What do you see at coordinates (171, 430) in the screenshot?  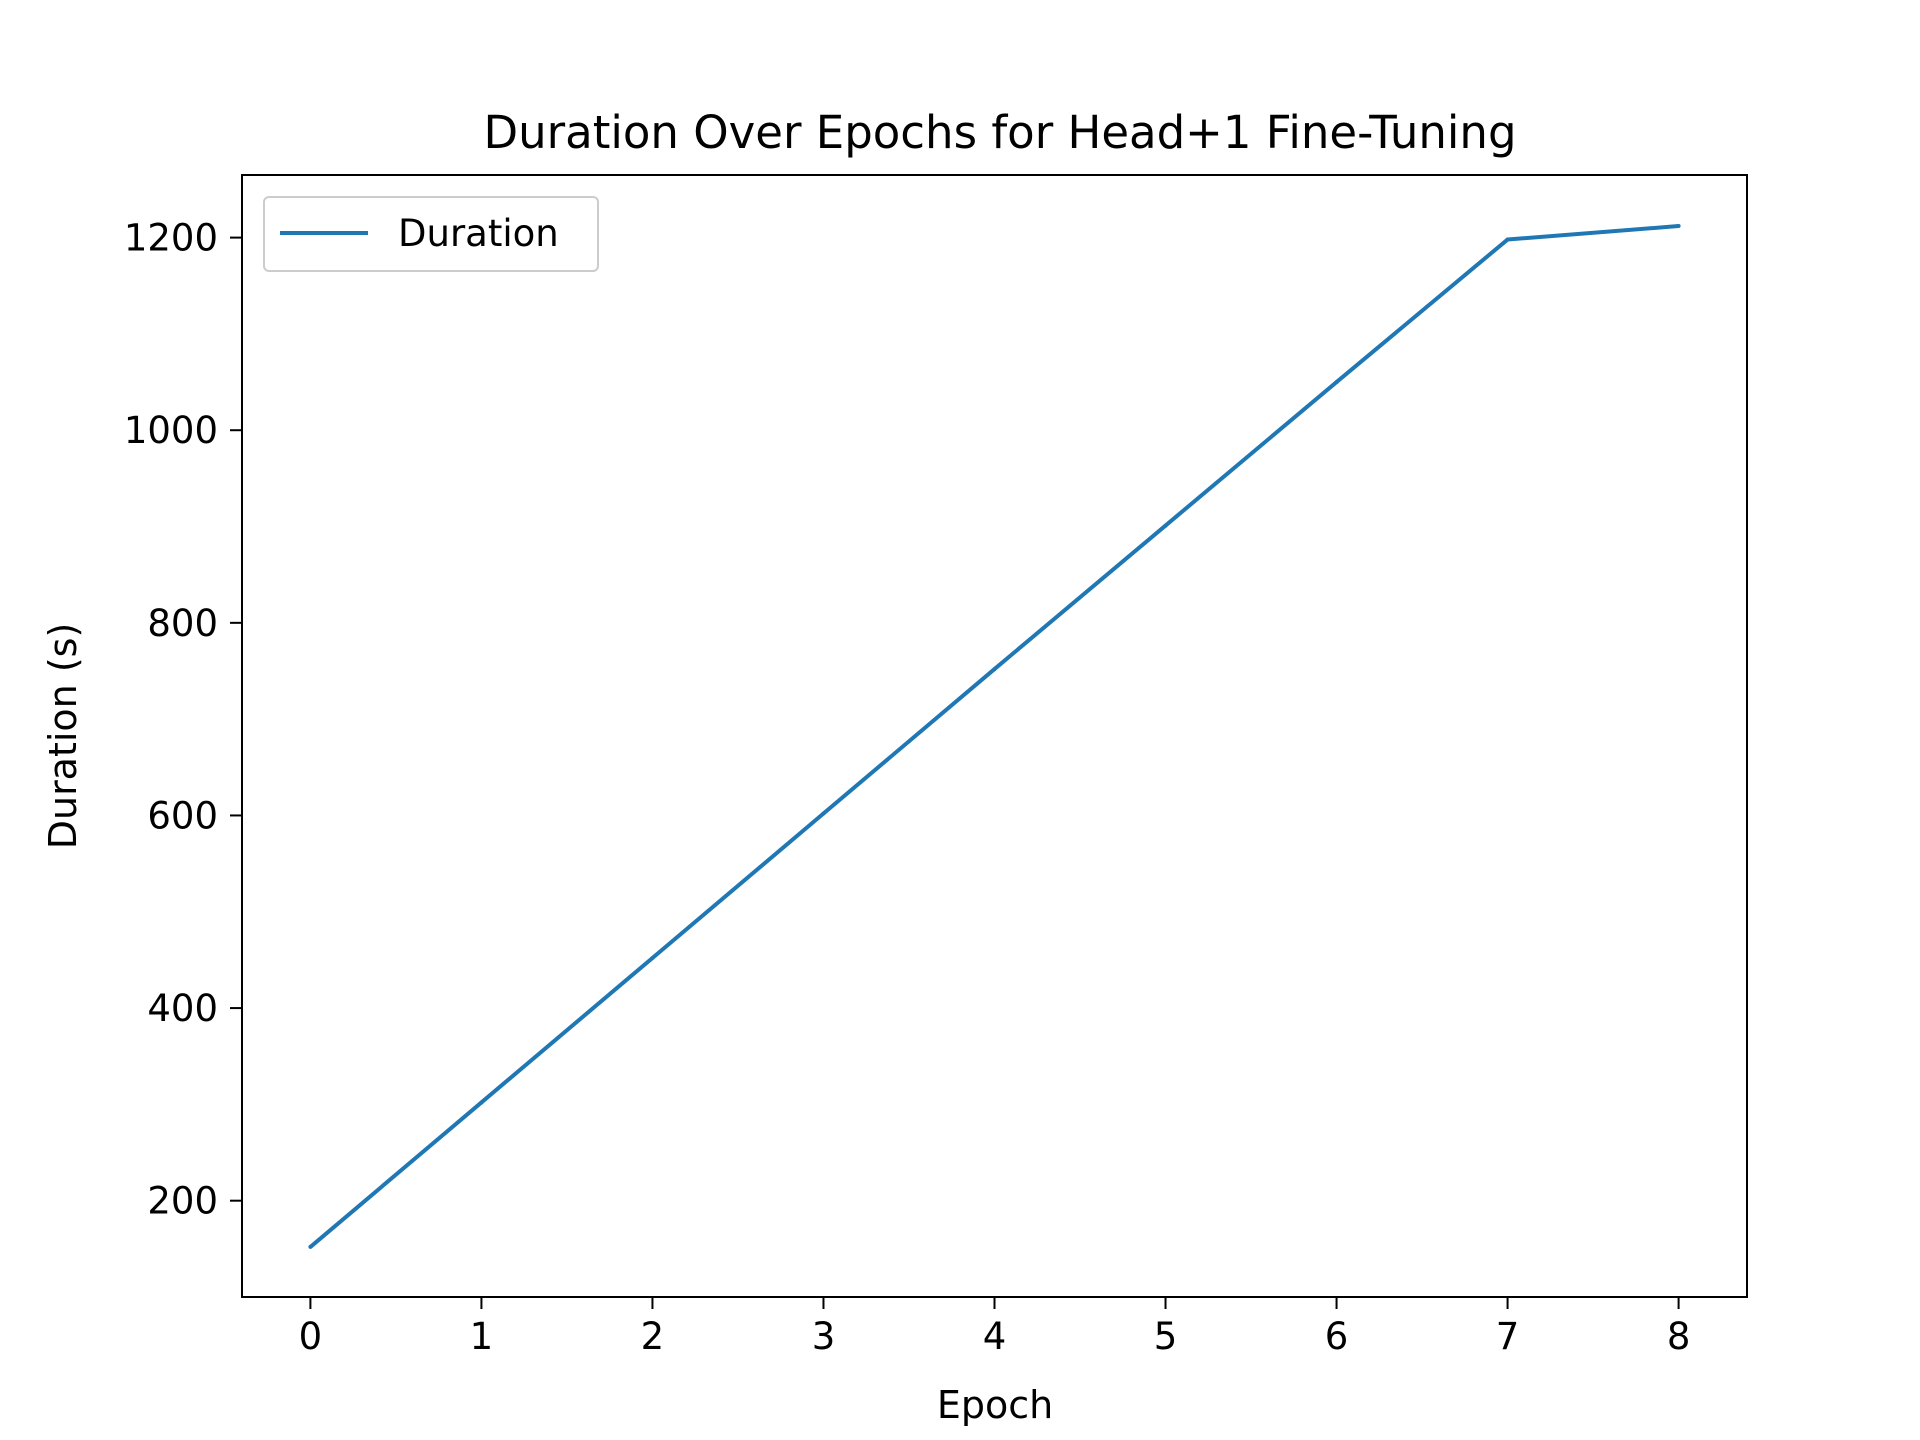 I see `y-tick-label: 1000` at bounding box center [171, 430].